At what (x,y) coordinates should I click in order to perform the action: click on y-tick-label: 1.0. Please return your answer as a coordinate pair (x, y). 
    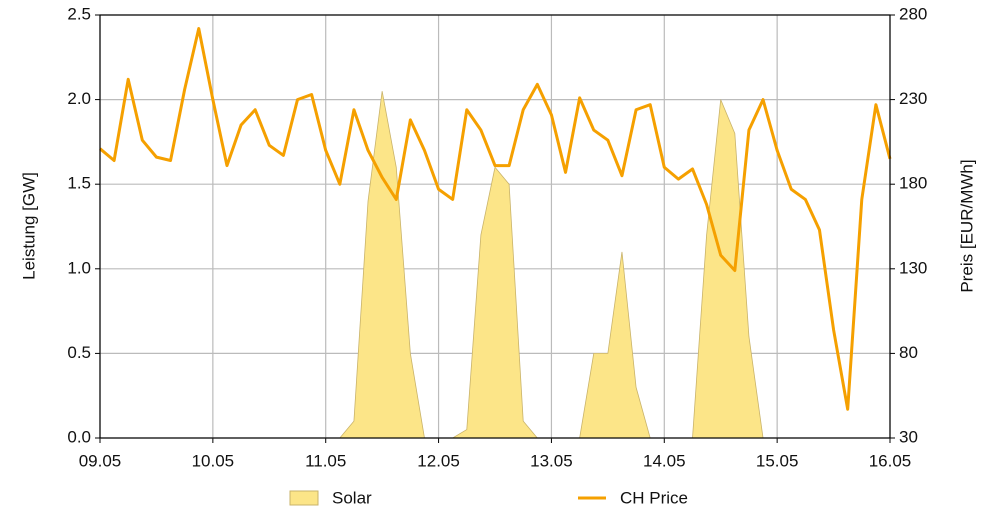
    Looking at the image, I should click on (79, 267).